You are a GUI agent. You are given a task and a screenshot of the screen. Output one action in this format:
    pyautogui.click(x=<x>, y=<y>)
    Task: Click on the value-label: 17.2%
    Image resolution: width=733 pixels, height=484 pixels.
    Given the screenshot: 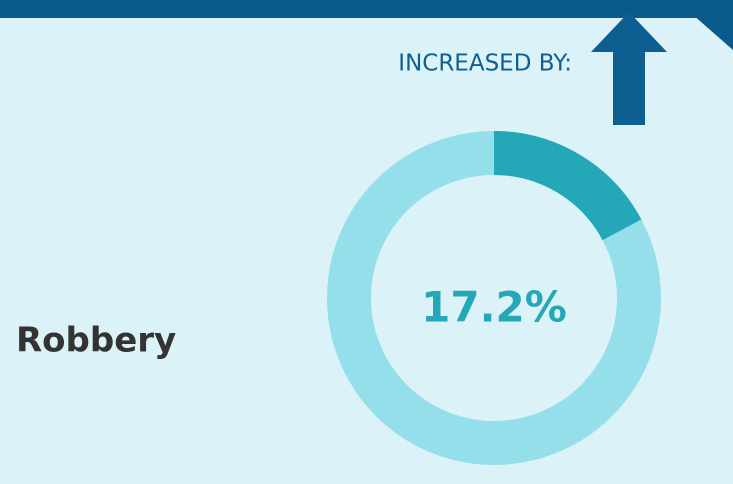 What is the action you would take?
    pyautogui.click(x=494, y=307)
    